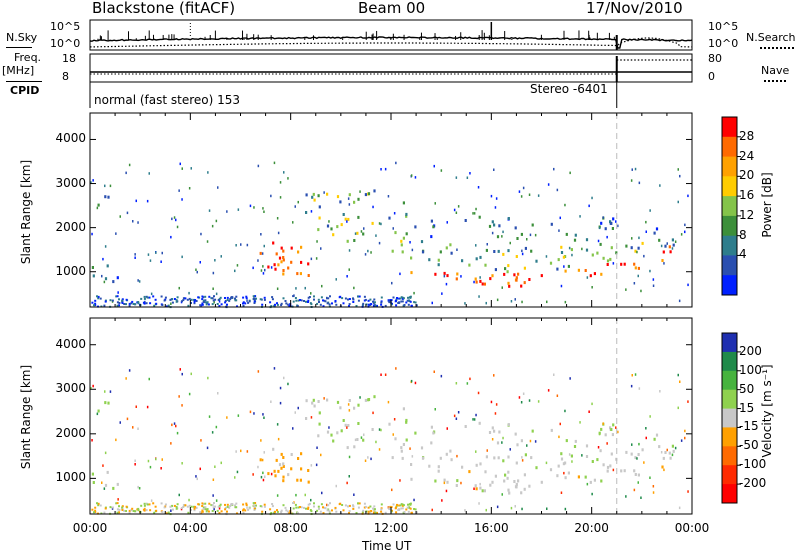  I want to click on y-tick-label: 1000, so click(70, 270).